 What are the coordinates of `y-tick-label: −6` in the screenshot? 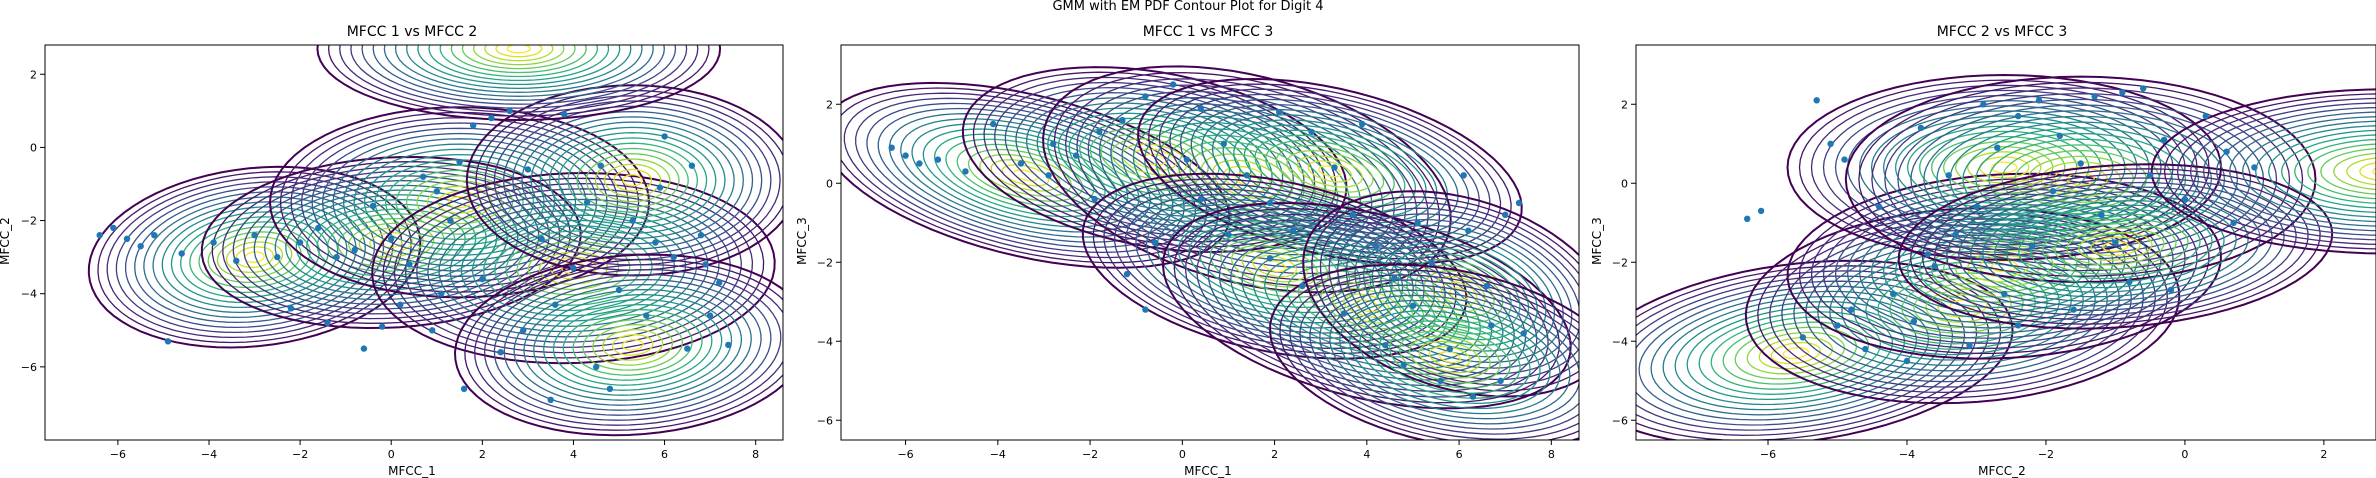 It's located at (825, 420).